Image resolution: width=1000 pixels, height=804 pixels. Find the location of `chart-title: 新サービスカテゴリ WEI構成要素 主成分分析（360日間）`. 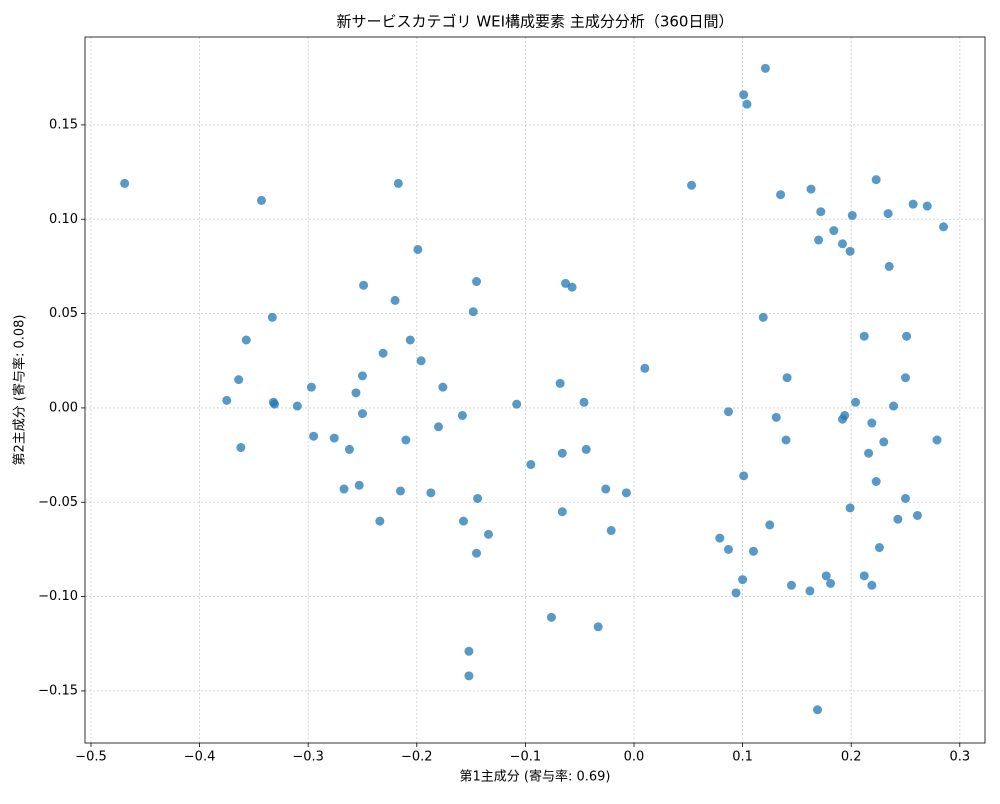

chart-title: 新サービスカテゴリ WEI構成要素 主成分分析（360日間） is located at coordinates (535, 22).